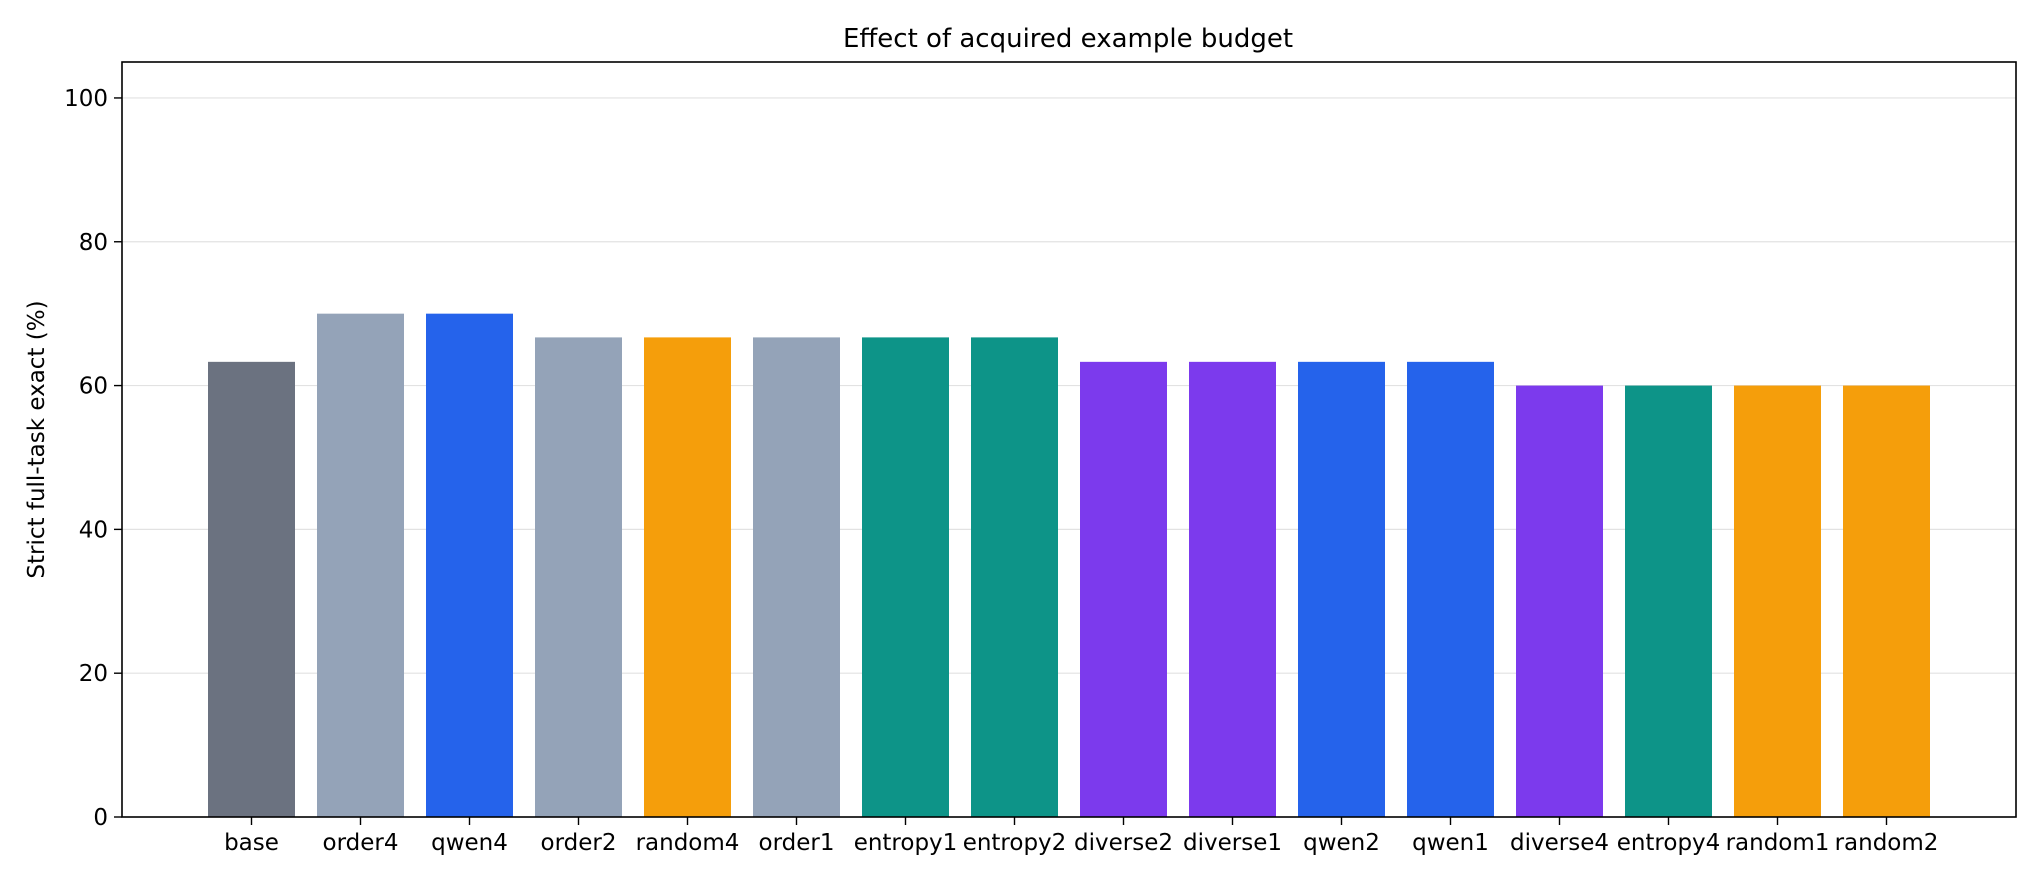  I want to click on x-tick-label: qwen4, so click(469, 843).